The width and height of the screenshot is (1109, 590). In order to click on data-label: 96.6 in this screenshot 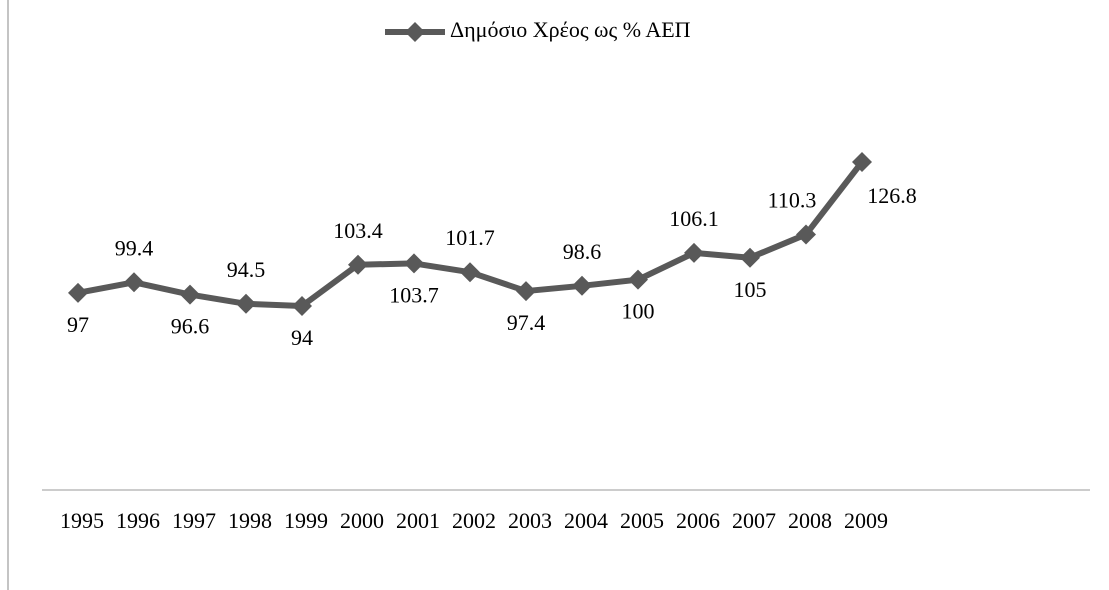, I will do `click(190, 326)`.